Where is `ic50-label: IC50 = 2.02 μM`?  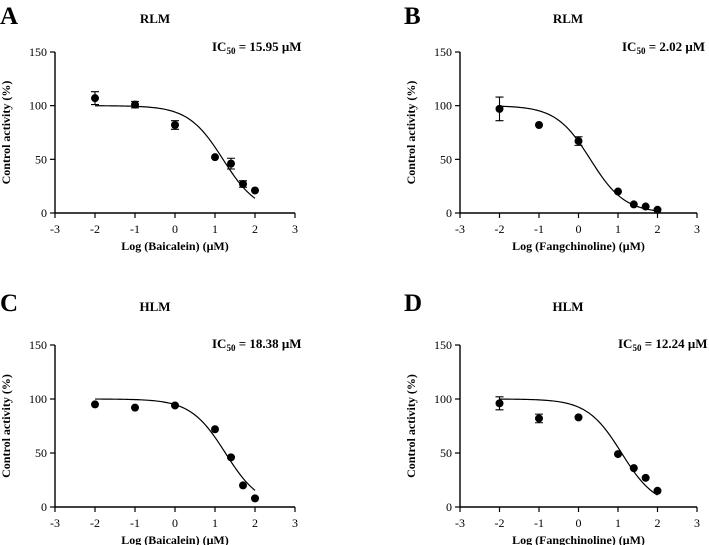
ic50-label: IC50 = 2.02 μM is located at coordinates (663, 47).